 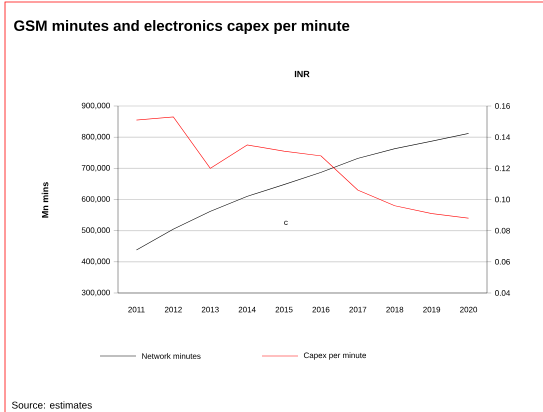 What do you see at coordinates (52, 405) in the screenshot?
I see `source-note: Source: estimates` at bounding box center [52, 405].